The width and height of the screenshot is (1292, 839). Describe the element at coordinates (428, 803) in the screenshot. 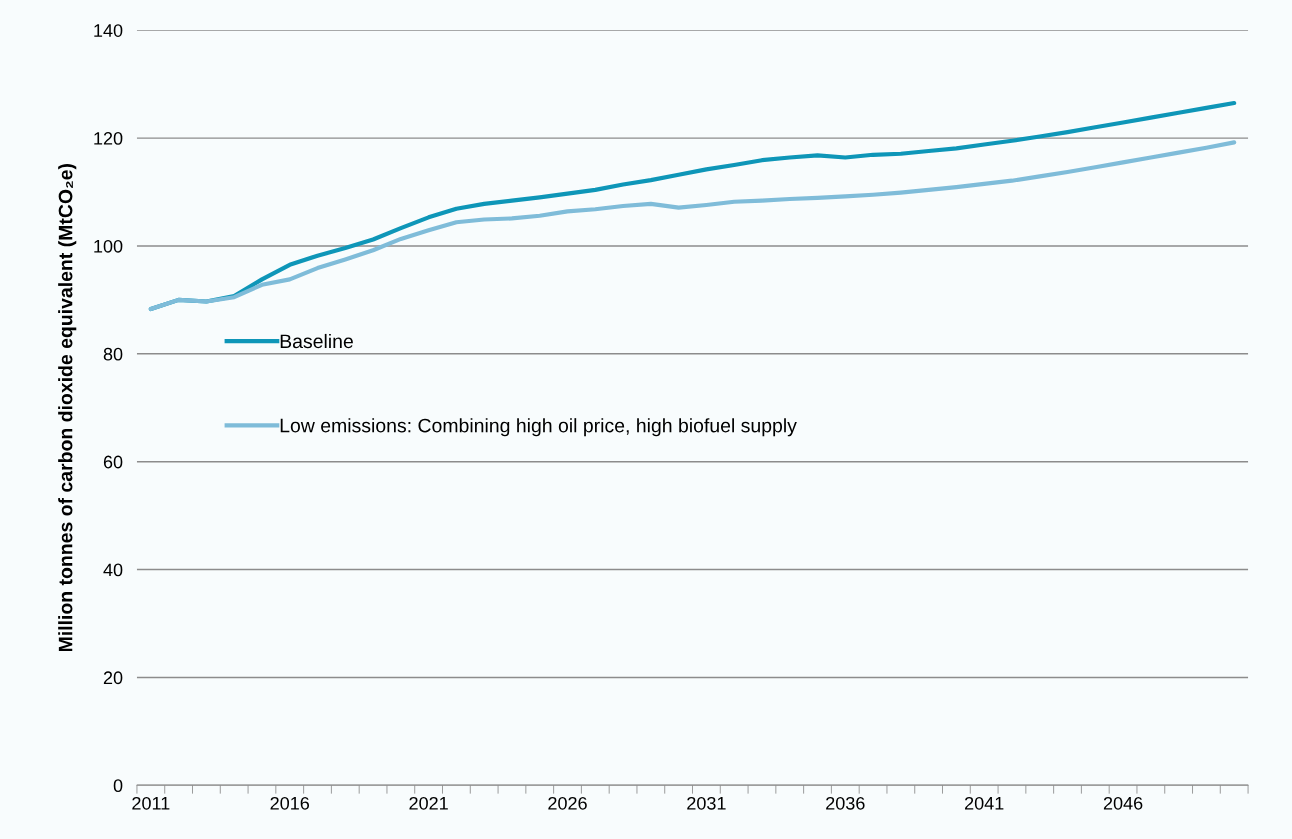

I see `x-tick-label: 2021` at that location.